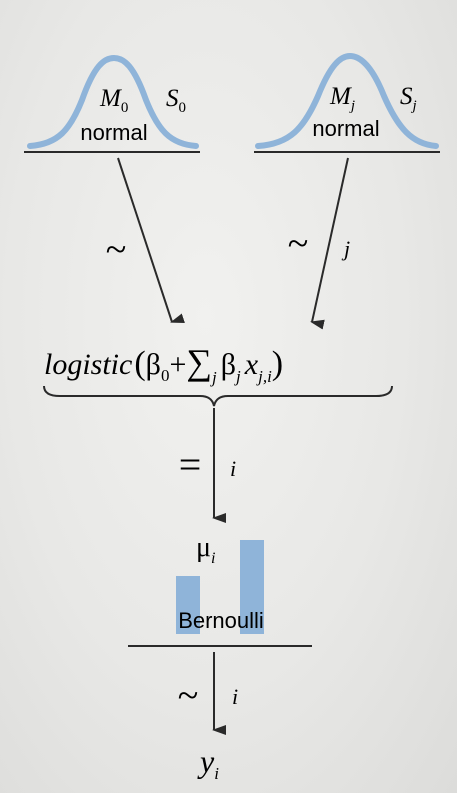  Describe the element at coordinates (145, 240) in the screenshot. I see `arrow-left-prior: ~` at that location.